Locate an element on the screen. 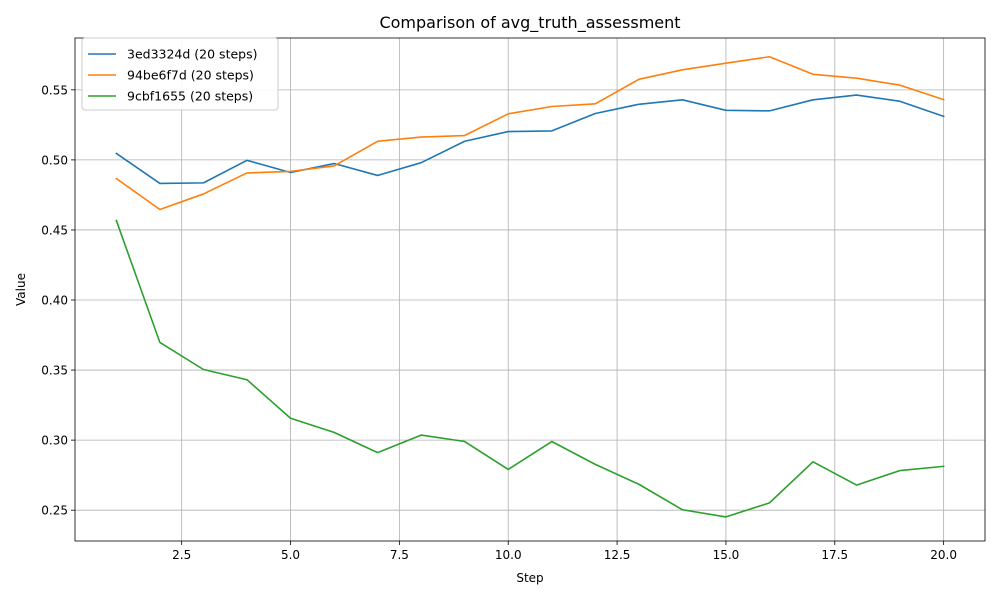 The image size is (1000, 600). x-tick-label: 15.0 is located at coordinates (726, 555).